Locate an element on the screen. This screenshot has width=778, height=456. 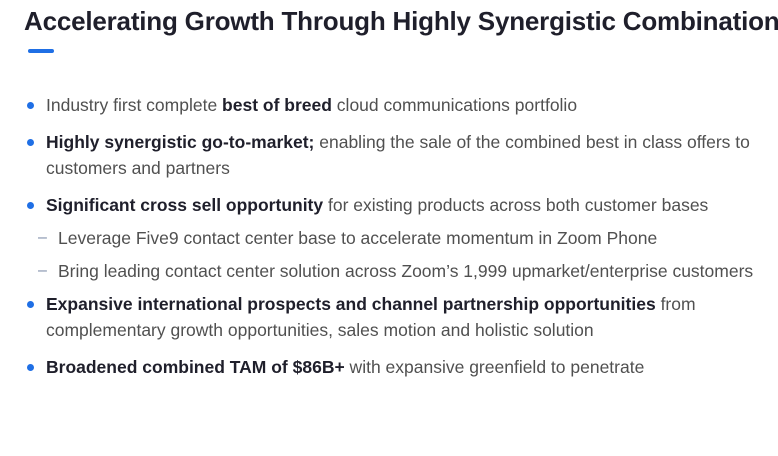
title-accent-bar is located at coordinates (41, 51).